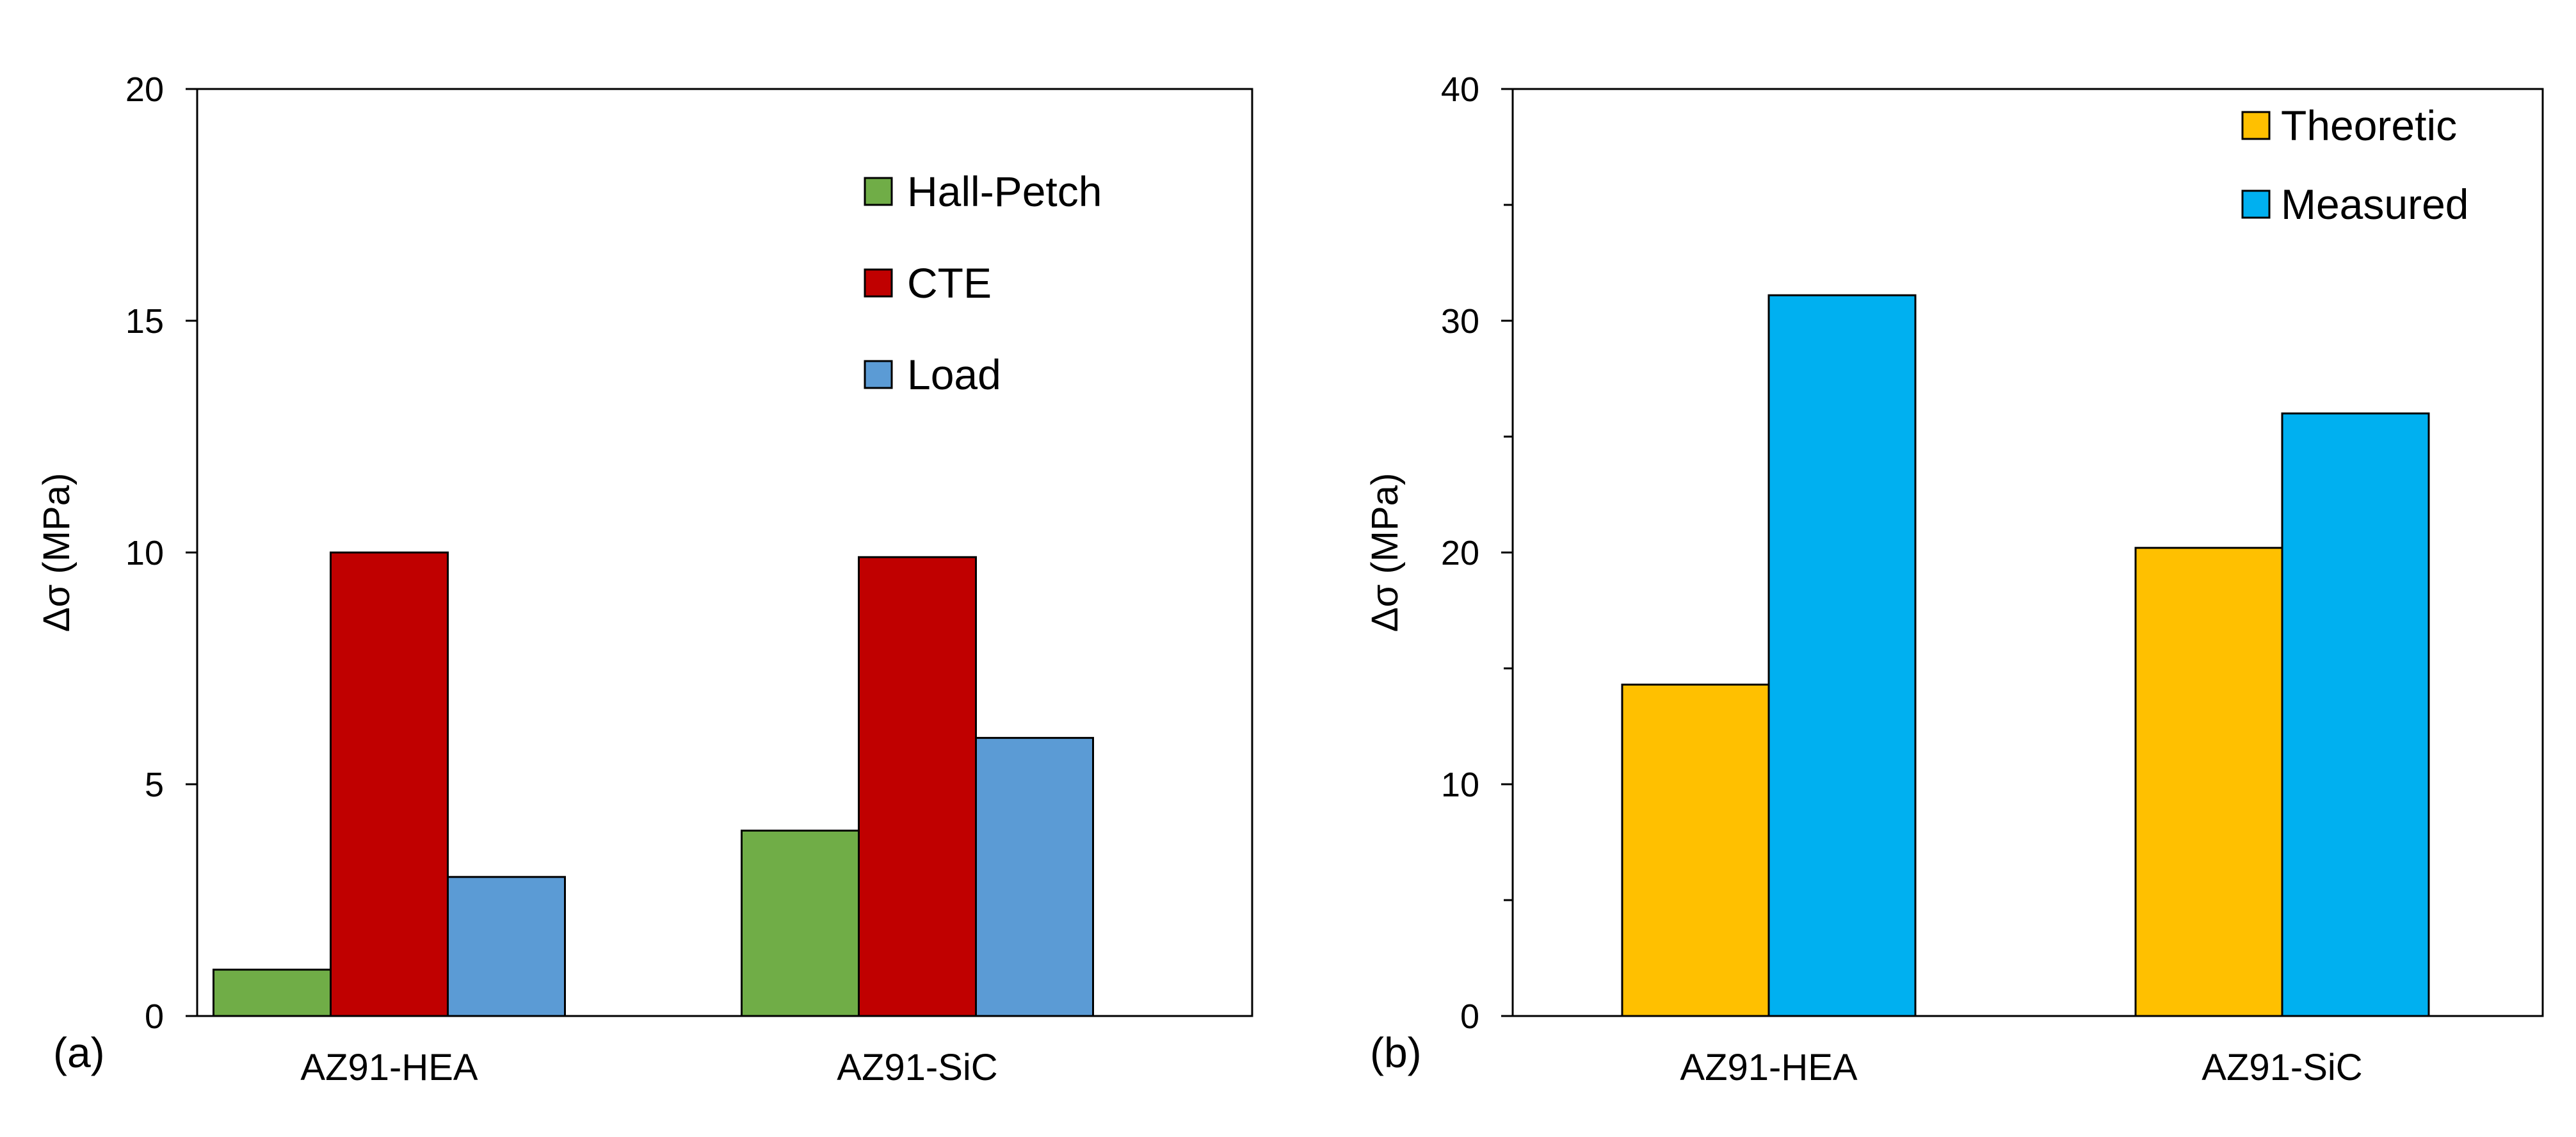 Image resolution: width=2576 pixels, height=1137 pixels. Describe the element at coordinates (79, 1052) in the screenshot. I see `panel-label: (a)` at that location.